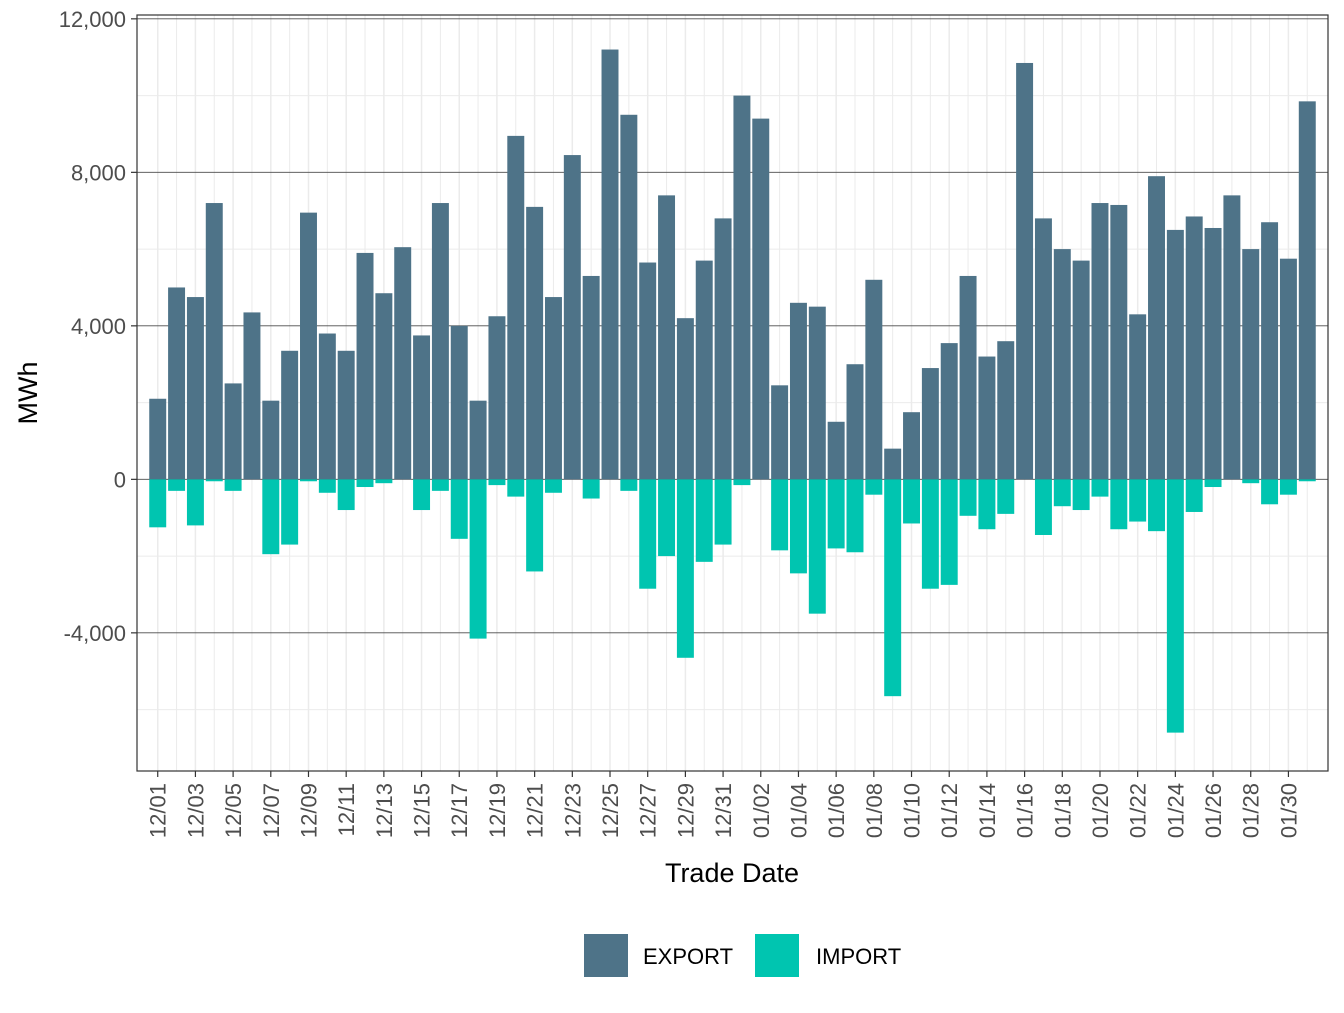 The image size is (1344, 1013). I want to click on x-tick-label: 01/16, so click(1025, 810).